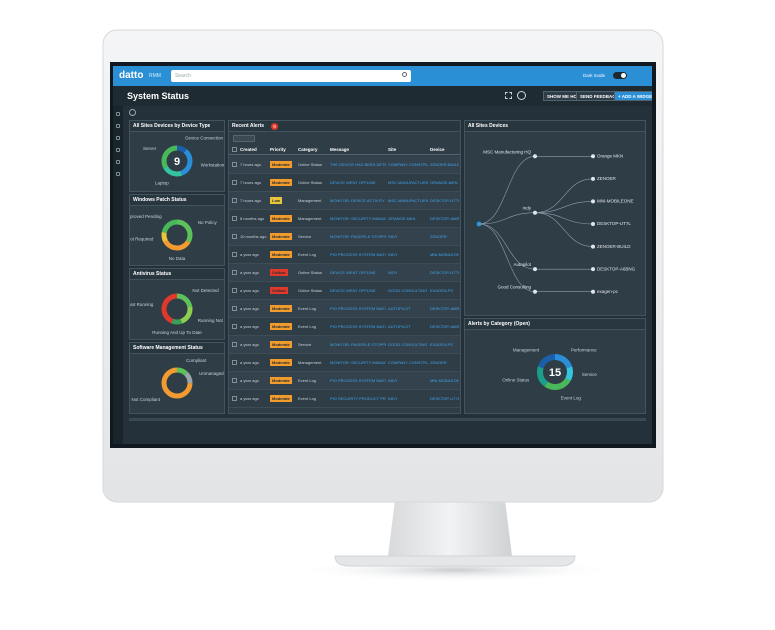 This screenshot has height=630, width=775. What do you see at coordinates (404, 74) in the screenshot?
I see `search-icon` at bounding box center [404, 74].